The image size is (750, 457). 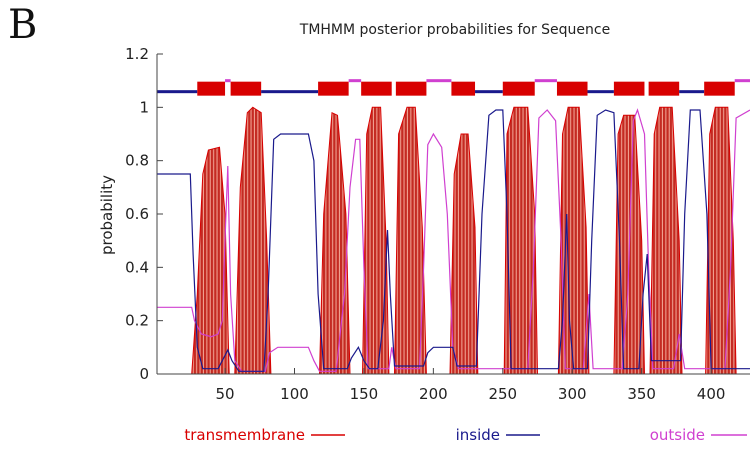 I want to click on y-tick-label-5: 1, so click(x=144, y=107).